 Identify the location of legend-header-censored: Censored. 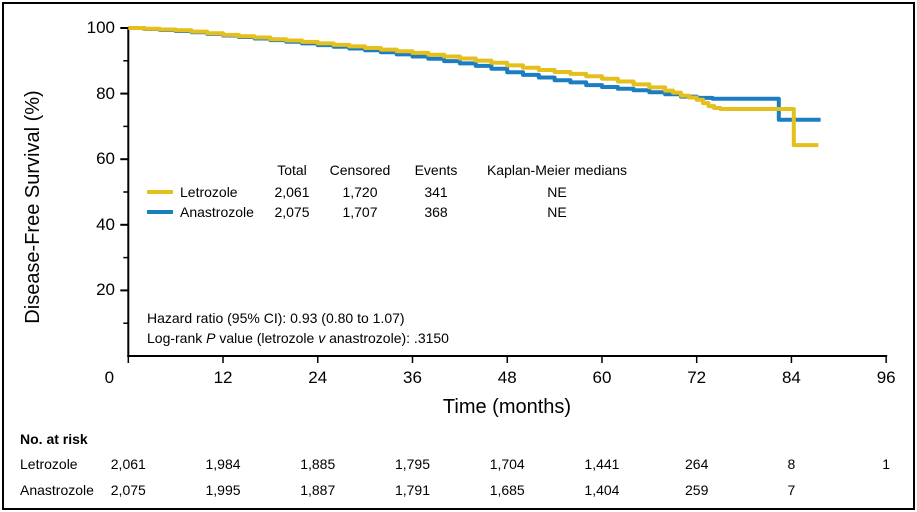
(360, 170).